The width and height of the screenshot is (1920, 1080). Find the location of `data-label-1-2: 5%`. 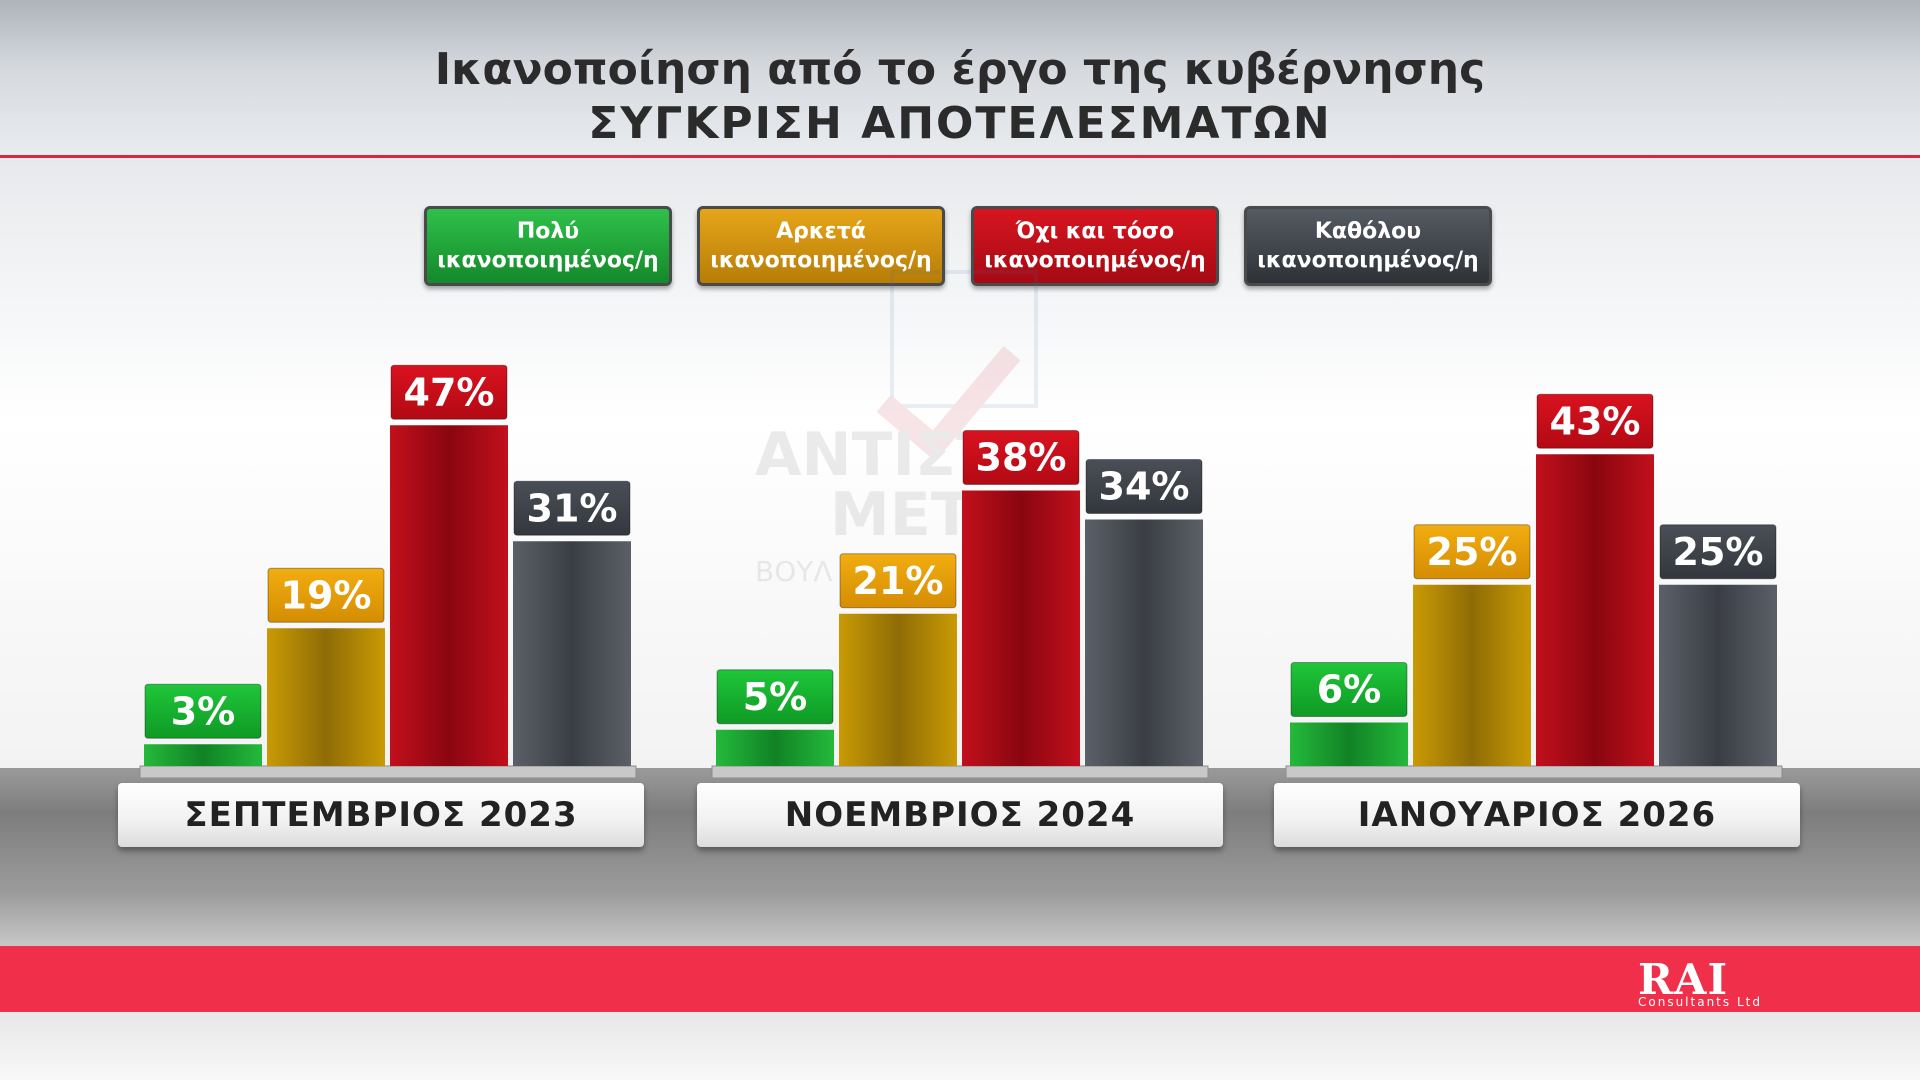

data-label-1-2: 5% is located at coordinates (775, 697).